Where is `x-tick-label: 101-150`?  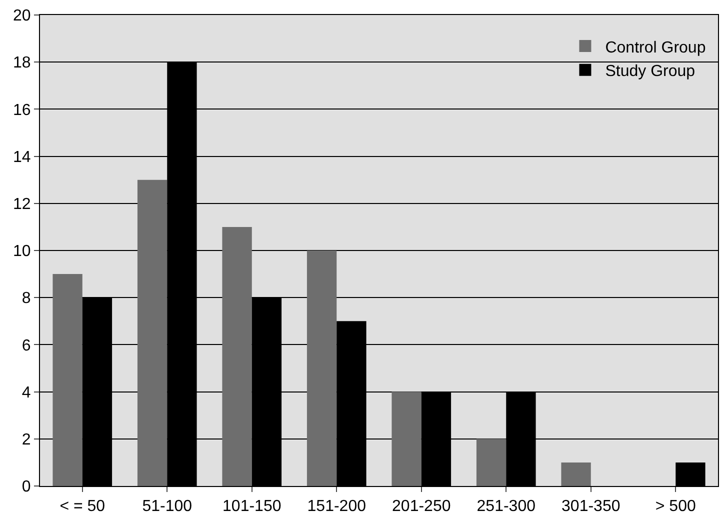
x-tick-label: 101-150 is located at coordinates (252, 507).